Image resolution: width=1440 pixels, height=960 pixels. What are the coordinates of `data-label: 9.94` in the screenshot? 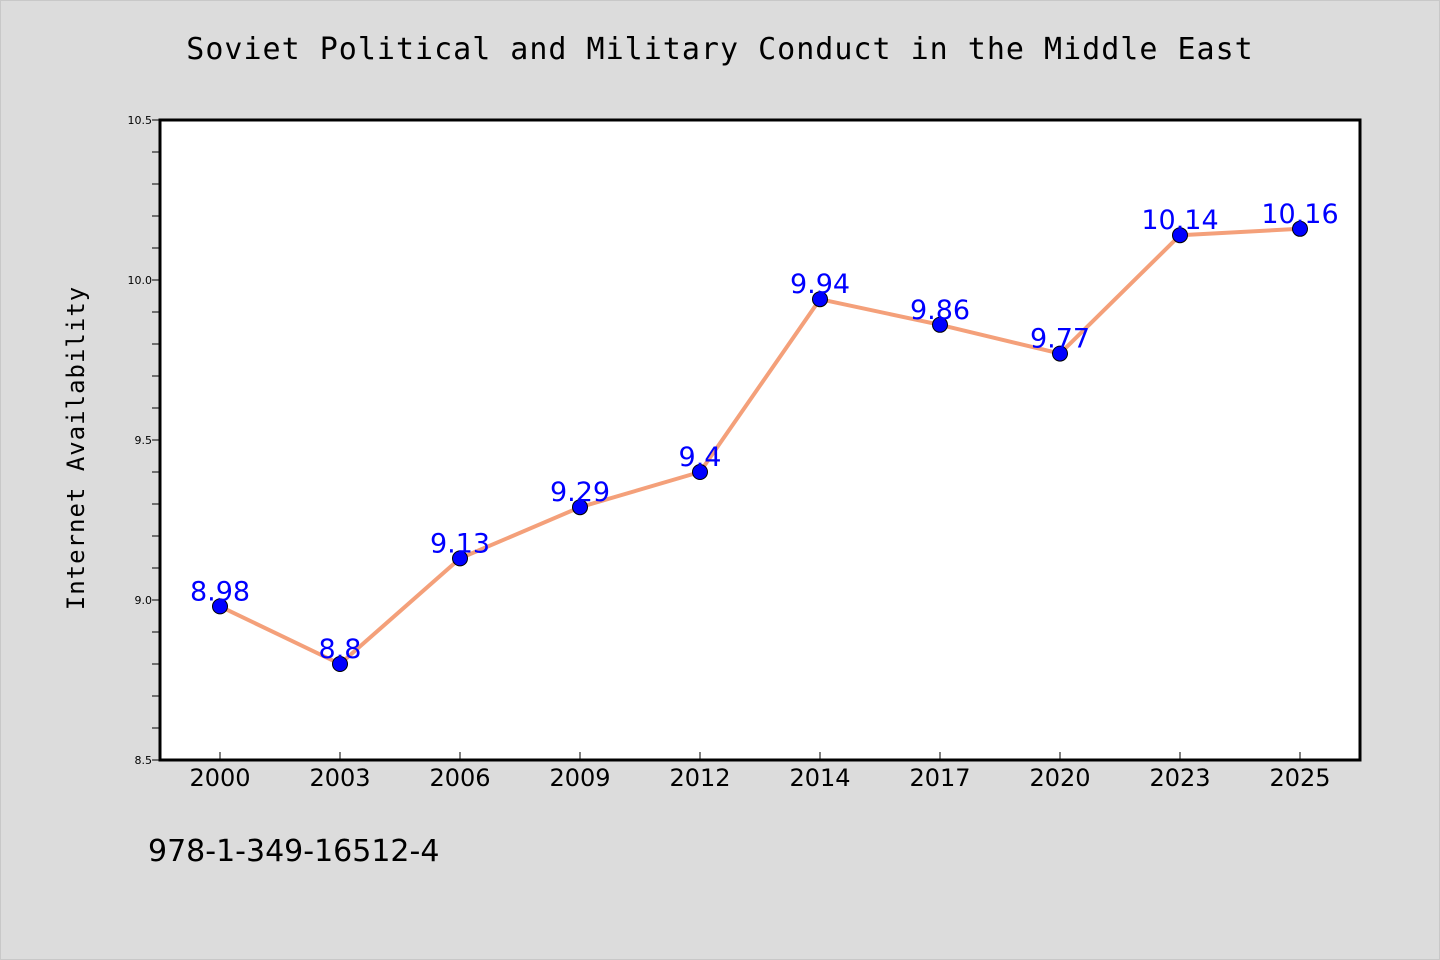 It's located at (820, 284).